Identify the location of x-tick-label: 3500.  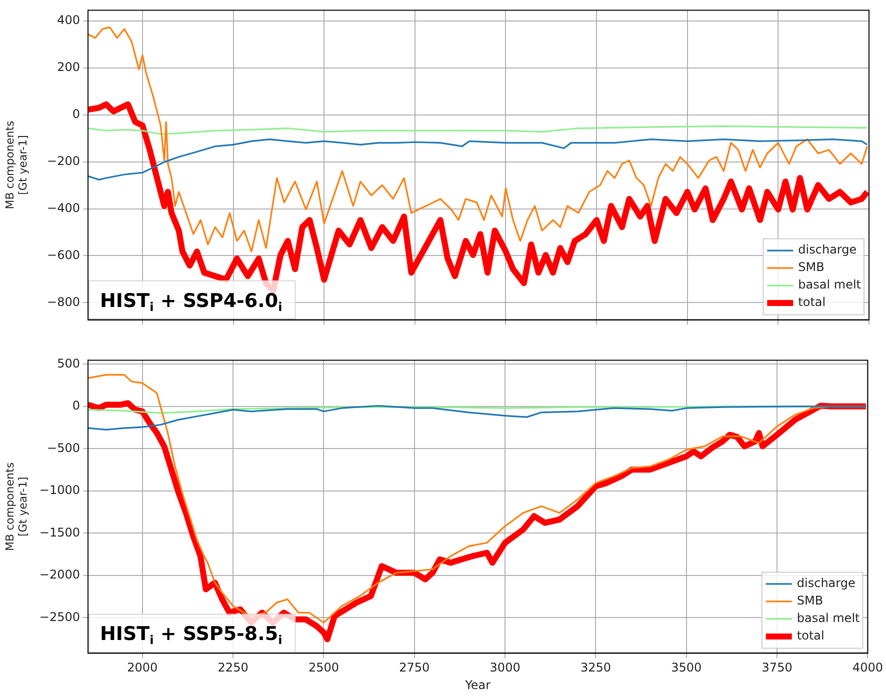
(686, 667).